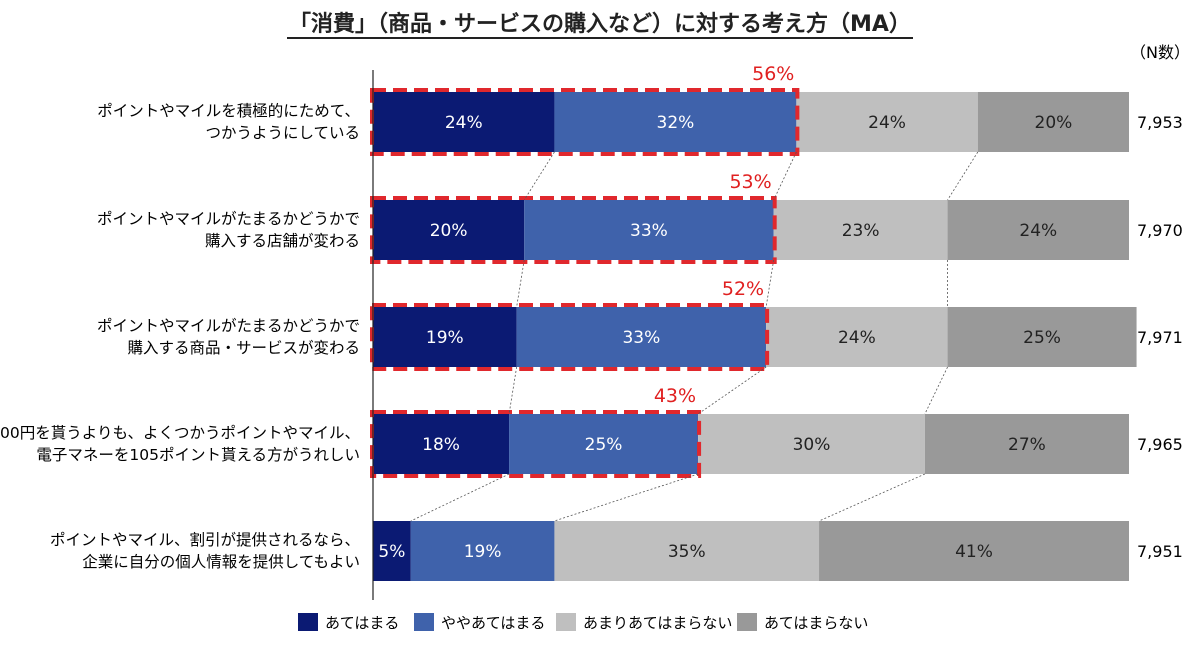  What do you see at coordinates (493, 623) in the screenshot?
I see `legend-label: ややあてはまる` at bounding box center [493, 623].